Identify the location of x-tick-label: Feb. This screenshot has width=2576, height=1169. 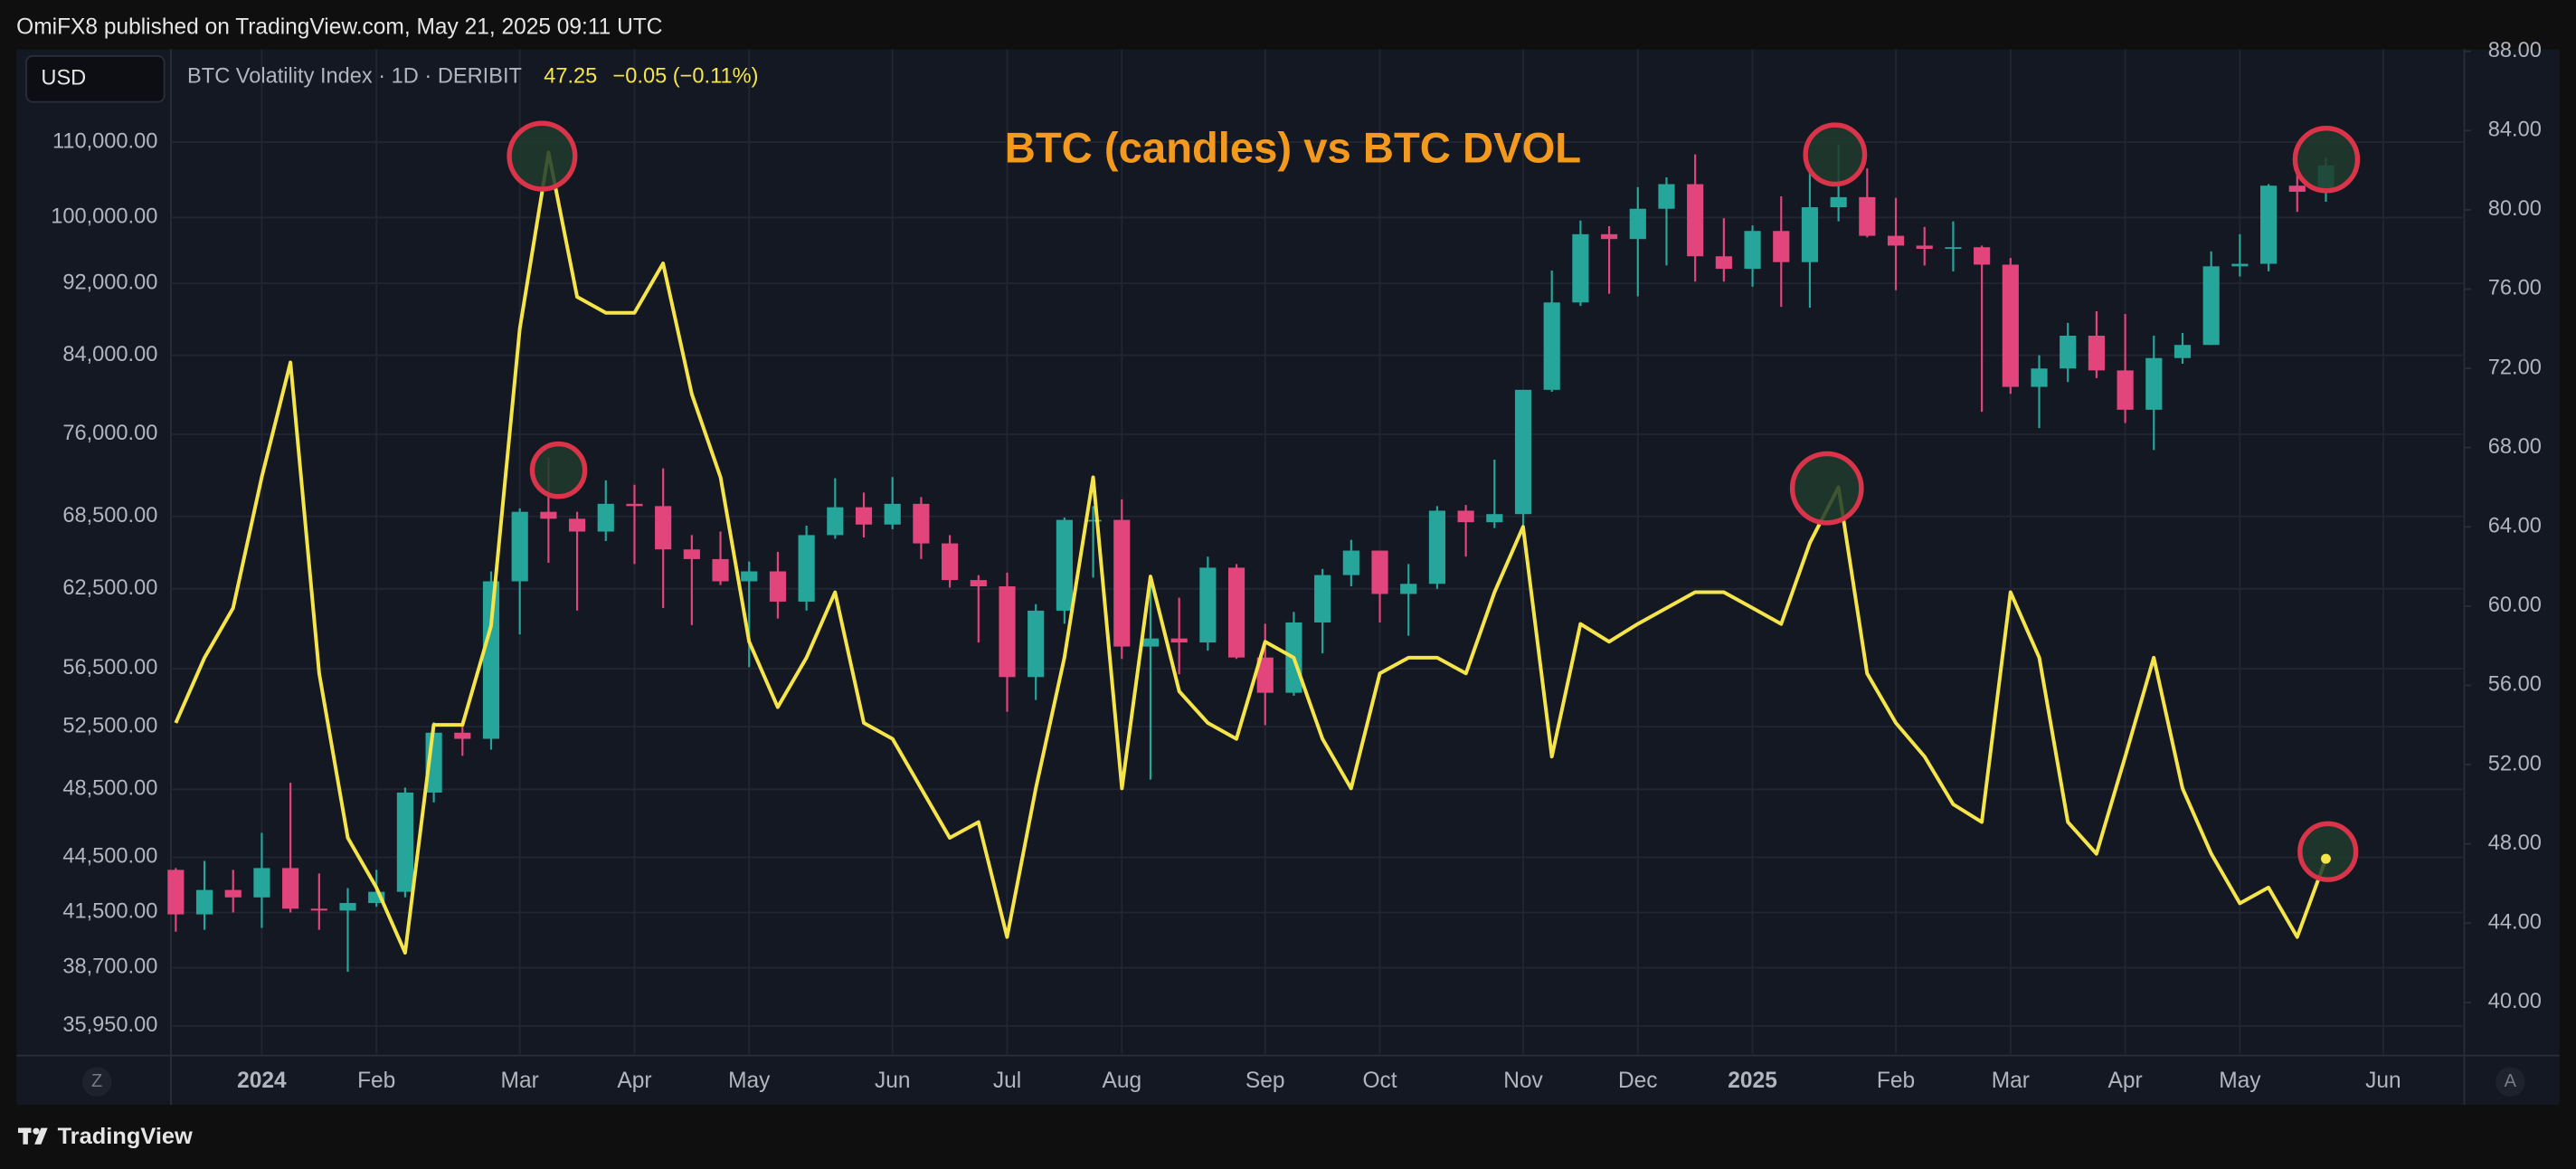
(1896, 1081).